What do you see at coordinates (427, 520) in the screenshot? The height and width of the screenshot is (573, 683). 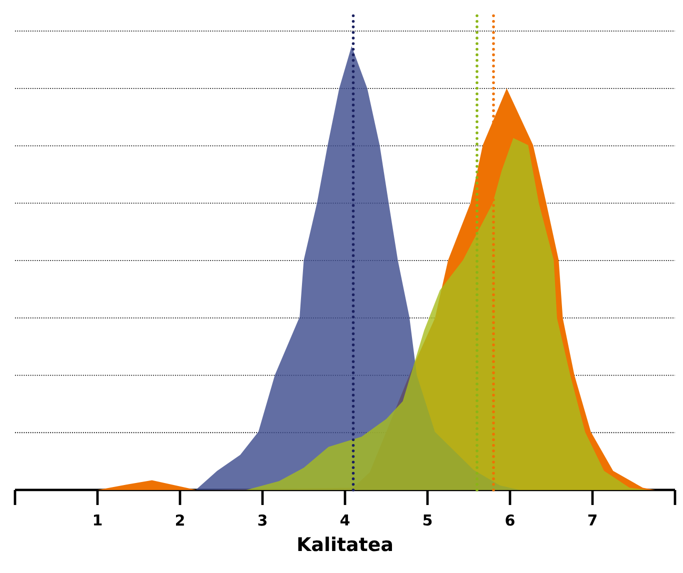 I see `x-tick-label: 5` at bounding box center [427, 520].